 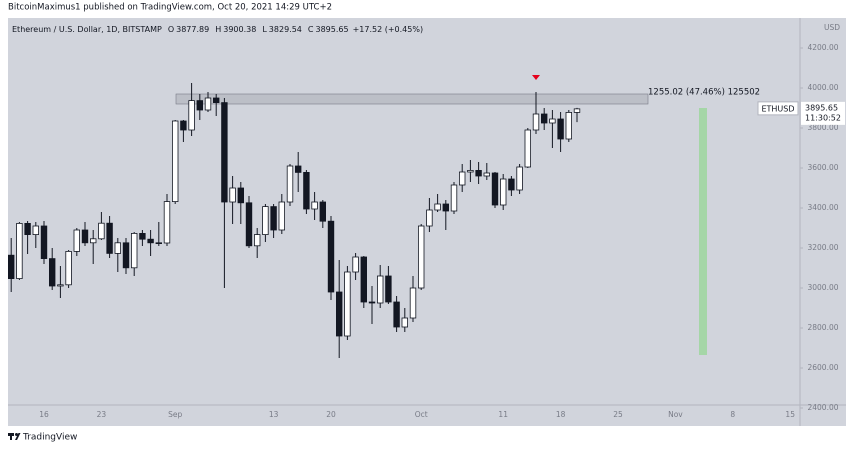 I want to click on x-tick-label: Nov, so click(x=675, y=414).